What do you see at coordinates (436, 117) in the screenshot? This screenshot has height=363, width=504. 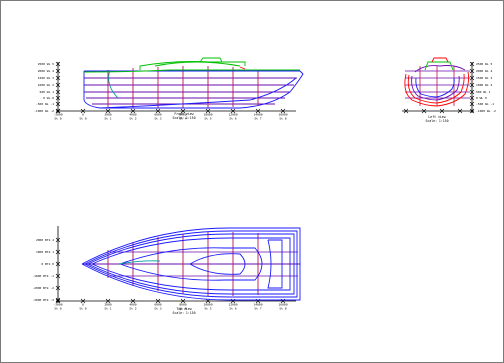 I see `left-caption: Left view` at bounding box center [436, 117].